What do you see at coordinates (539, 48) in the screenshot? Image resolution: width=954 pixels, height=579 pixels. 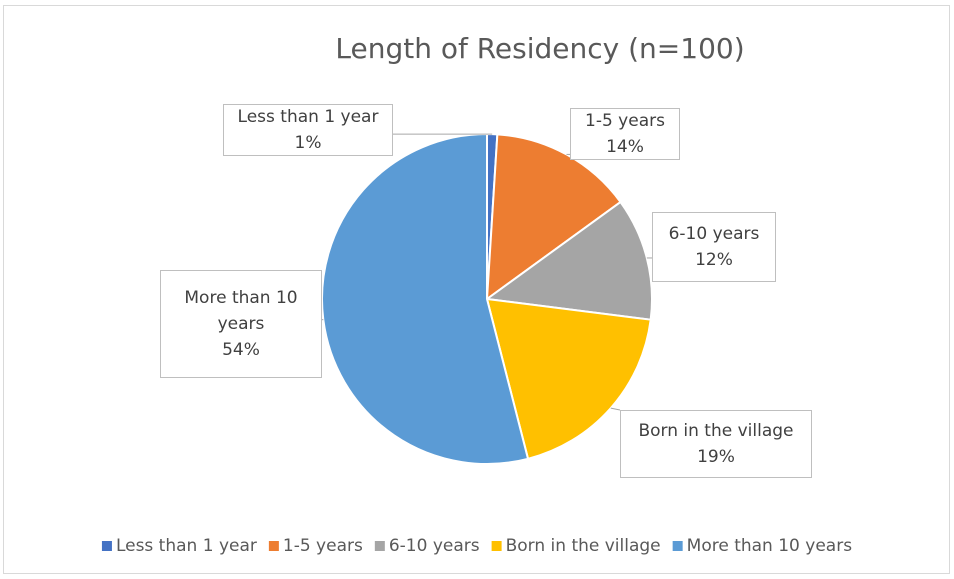 I see `chart-title: Length of Residency (n=100)` at bounding box center [539, 48].